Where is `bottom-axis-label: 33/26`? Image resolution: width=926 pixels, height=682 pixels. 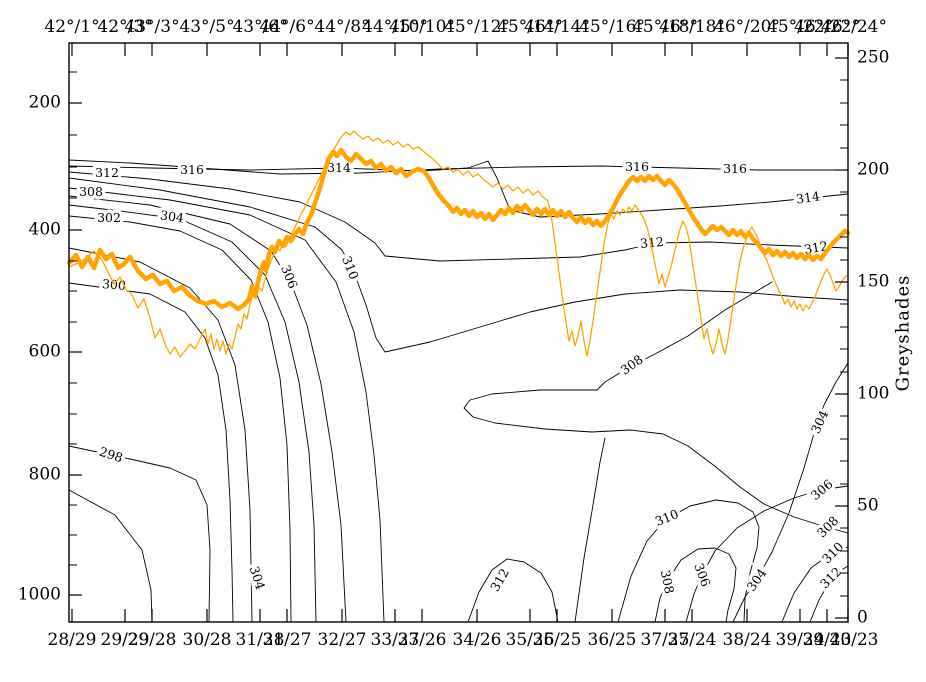 bottom-axis-label: 33/26 is located at coordinates (422, 640).